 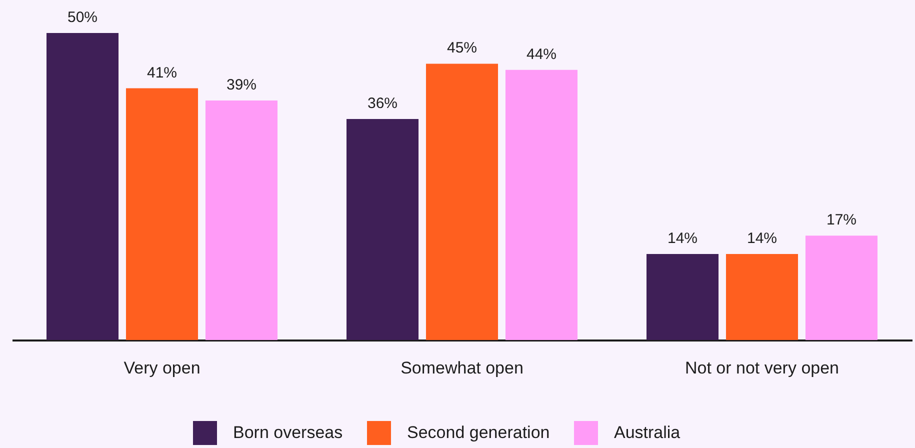 What do you see at coordinates (762, 368) in the screenshot?
I see `x-tick-label: Not or not very open` at bounding box center [762, 368].